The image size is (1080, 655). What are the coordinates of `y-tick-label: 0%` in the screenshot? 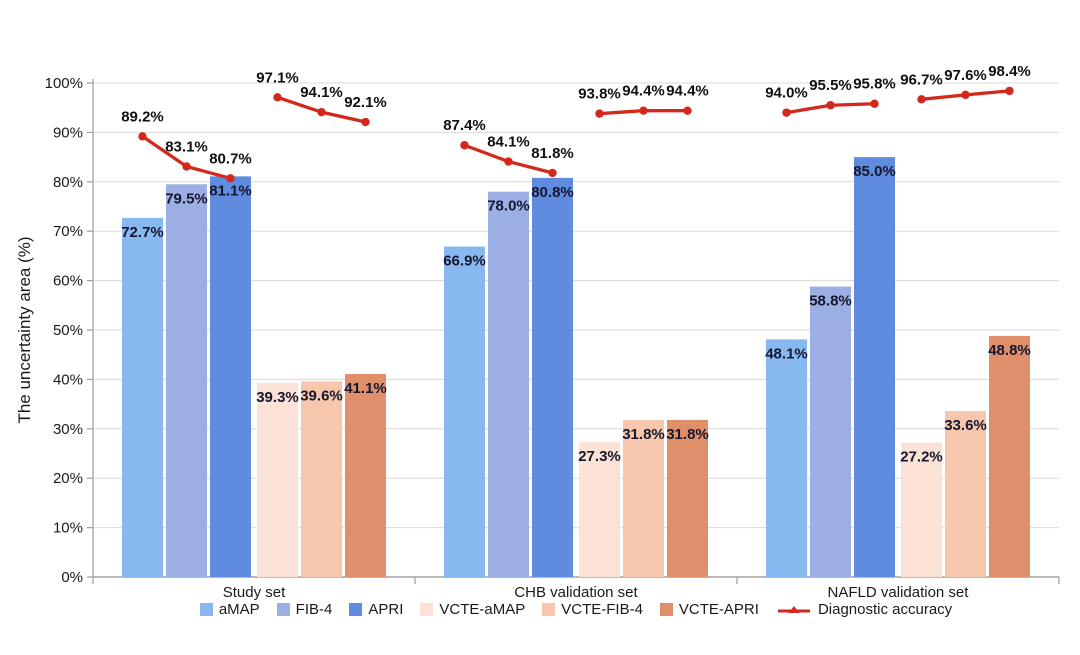 It's located at (72, 577).